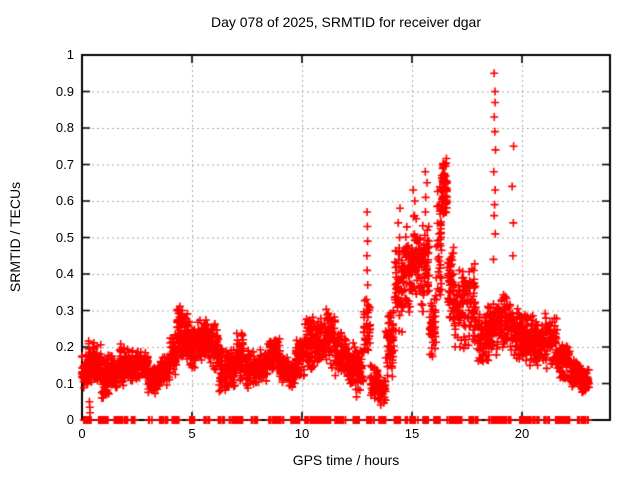 The width and height of the screenshot is (640, 480). What do you see at coordinates (15, 237) in the screenshot?
I see `y-axis-label: SRMTID / TECUs` at bounding box center [15, 237].